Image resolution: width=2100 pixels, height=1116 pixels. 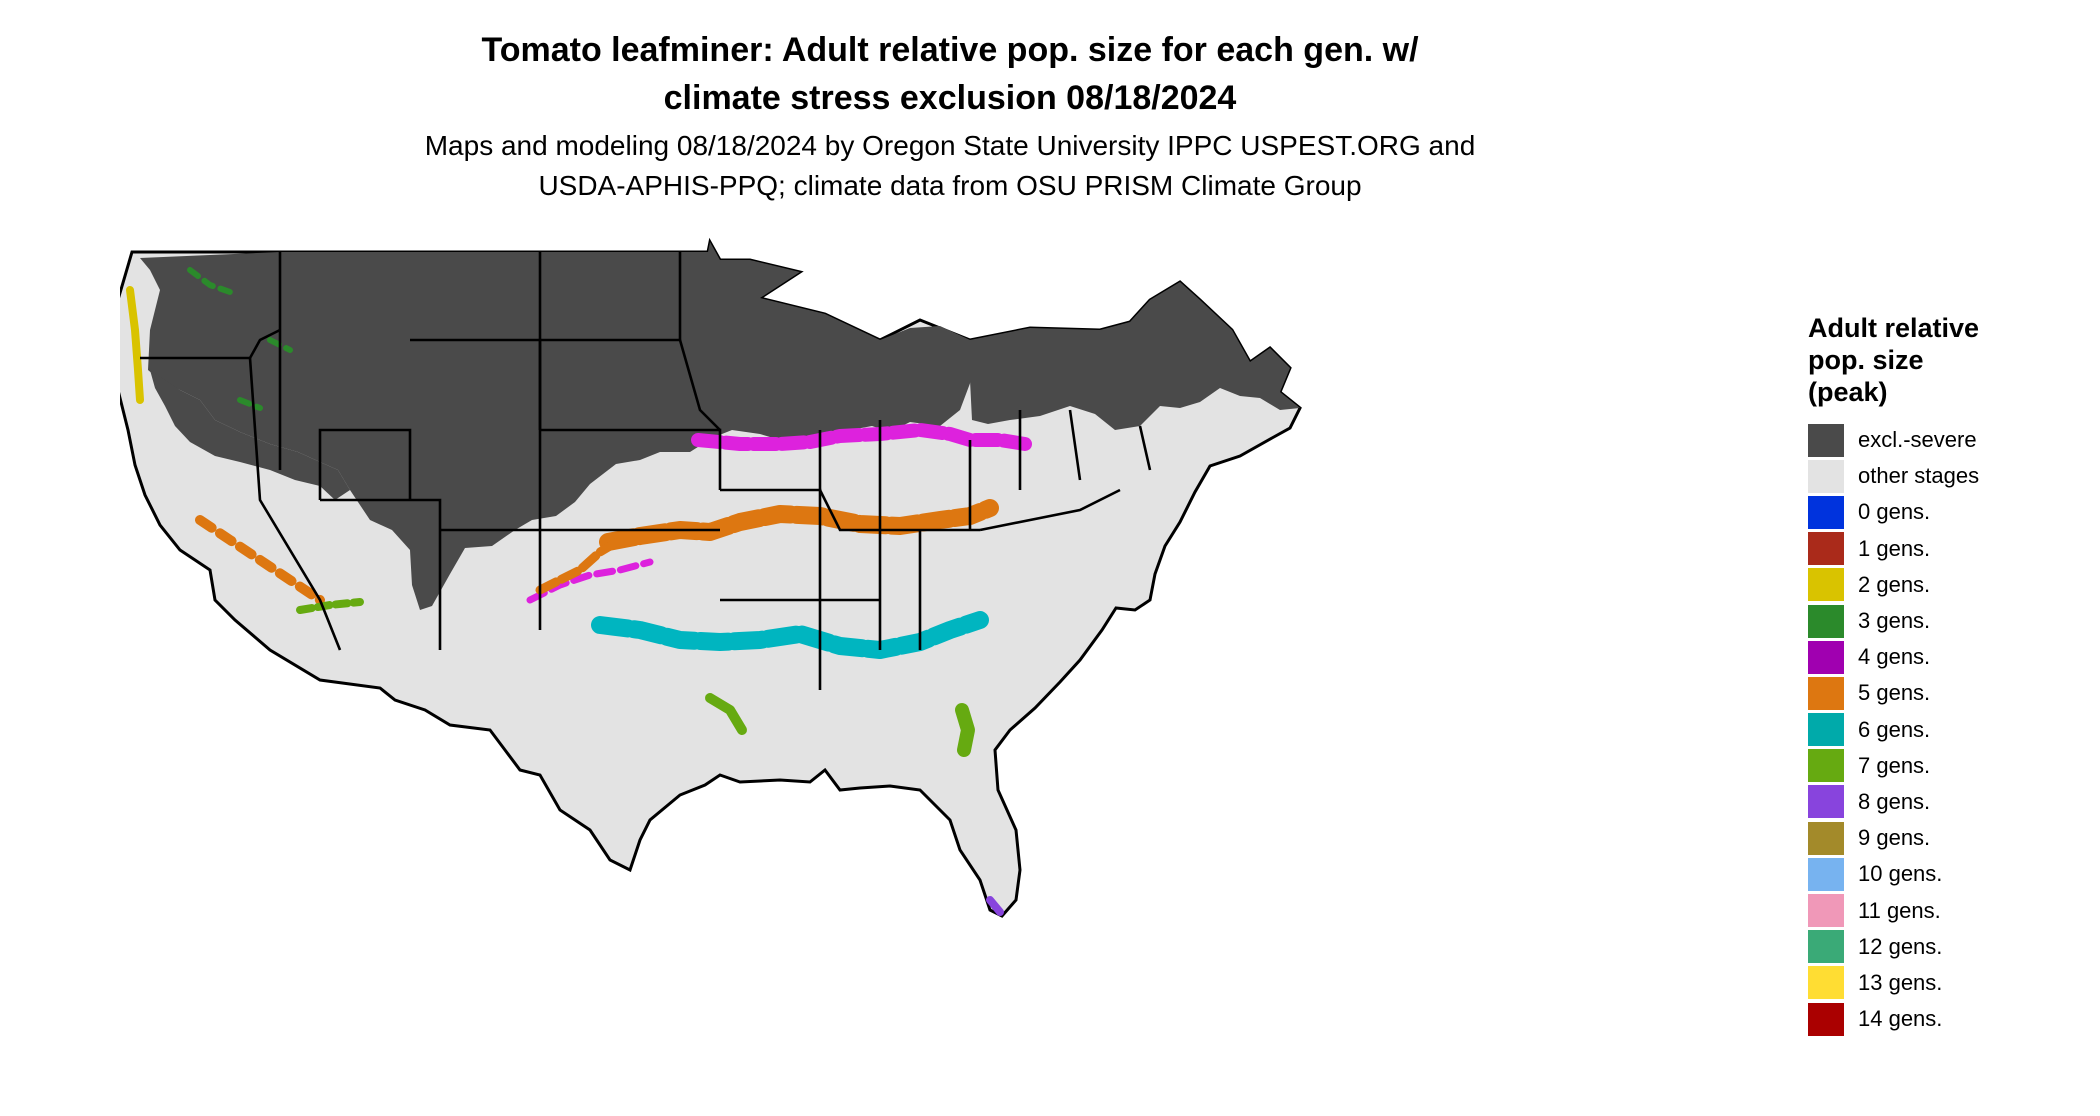 I want to click on legend-item: 7 gens., so click(x=1918, y=766).